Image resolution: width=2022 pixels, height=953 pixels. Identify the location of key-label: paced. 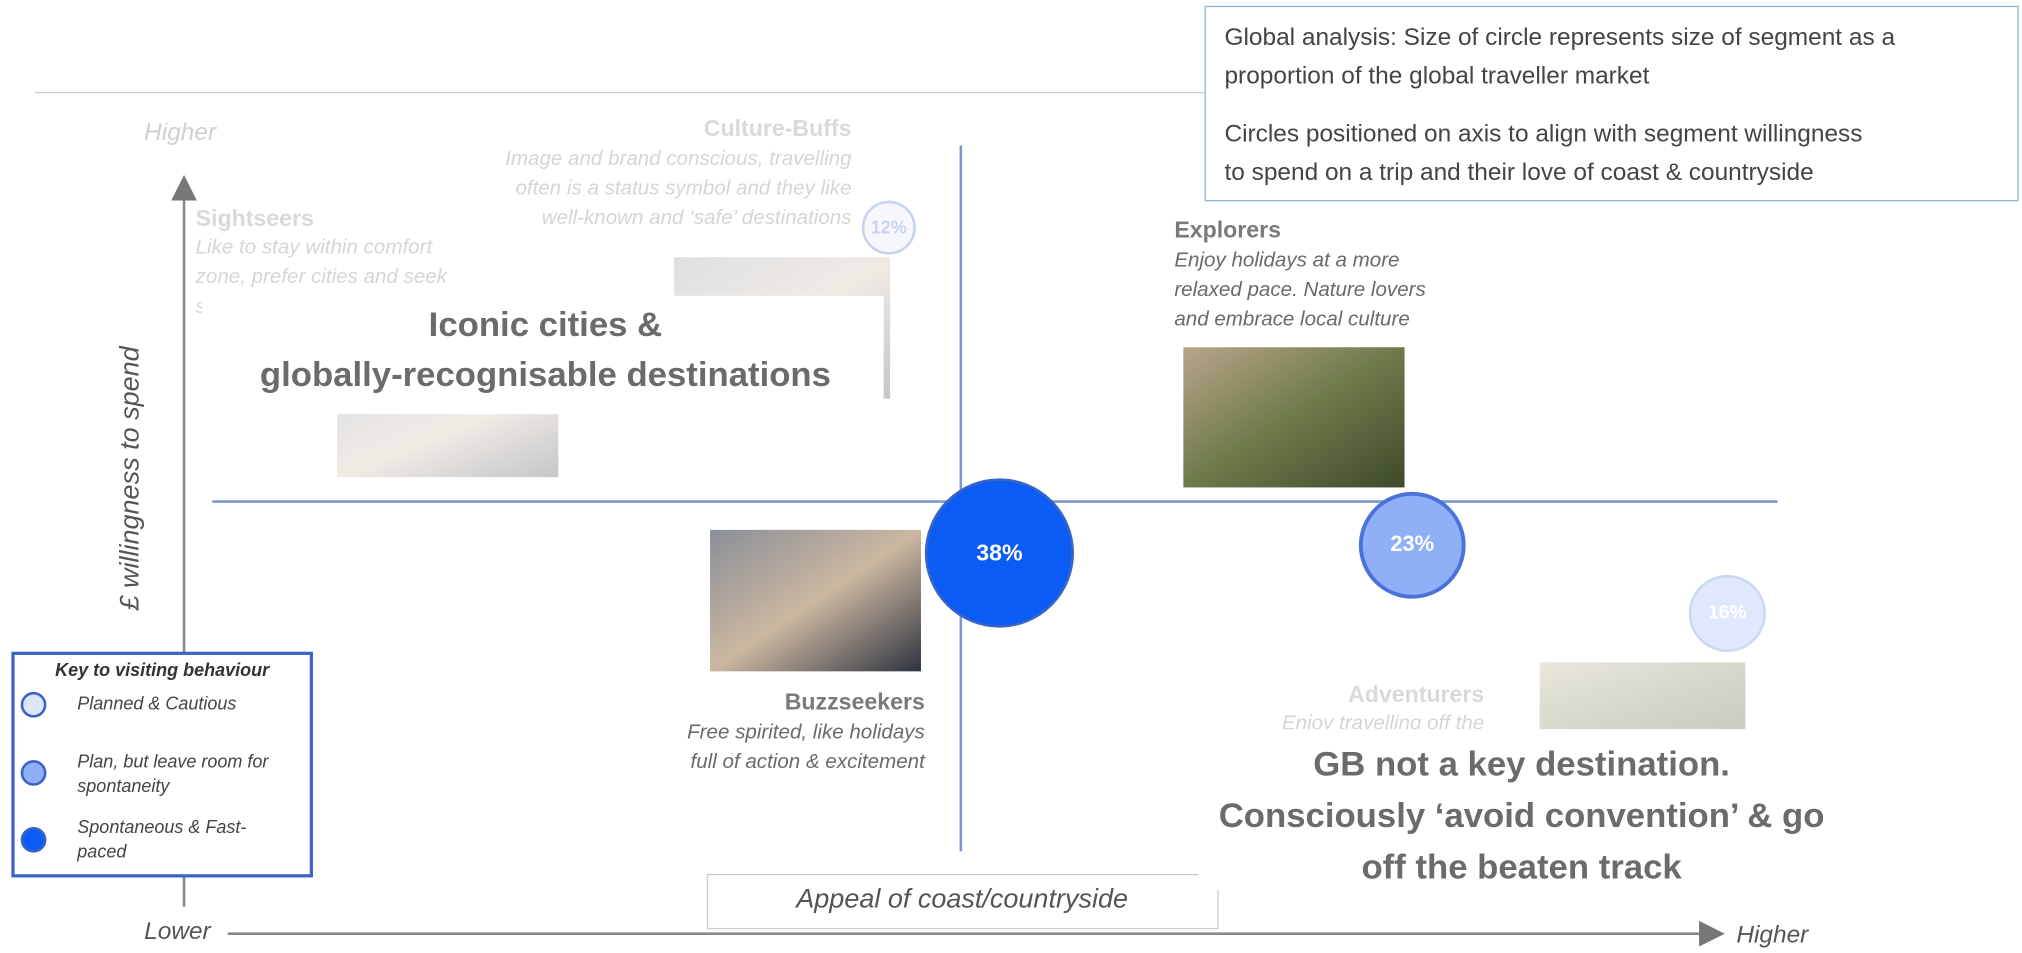
(101, 851).